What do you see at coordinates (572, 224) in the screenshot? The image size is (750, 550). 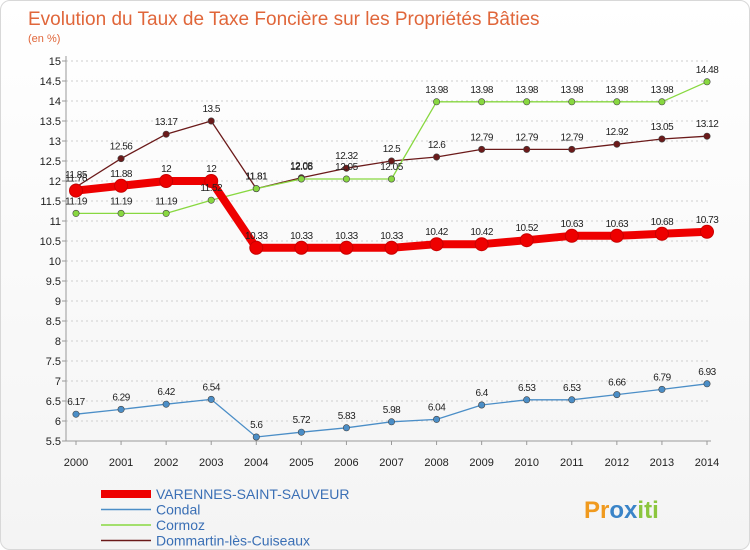 I see `data-label: 10.63` at bounding box center [572, 224].